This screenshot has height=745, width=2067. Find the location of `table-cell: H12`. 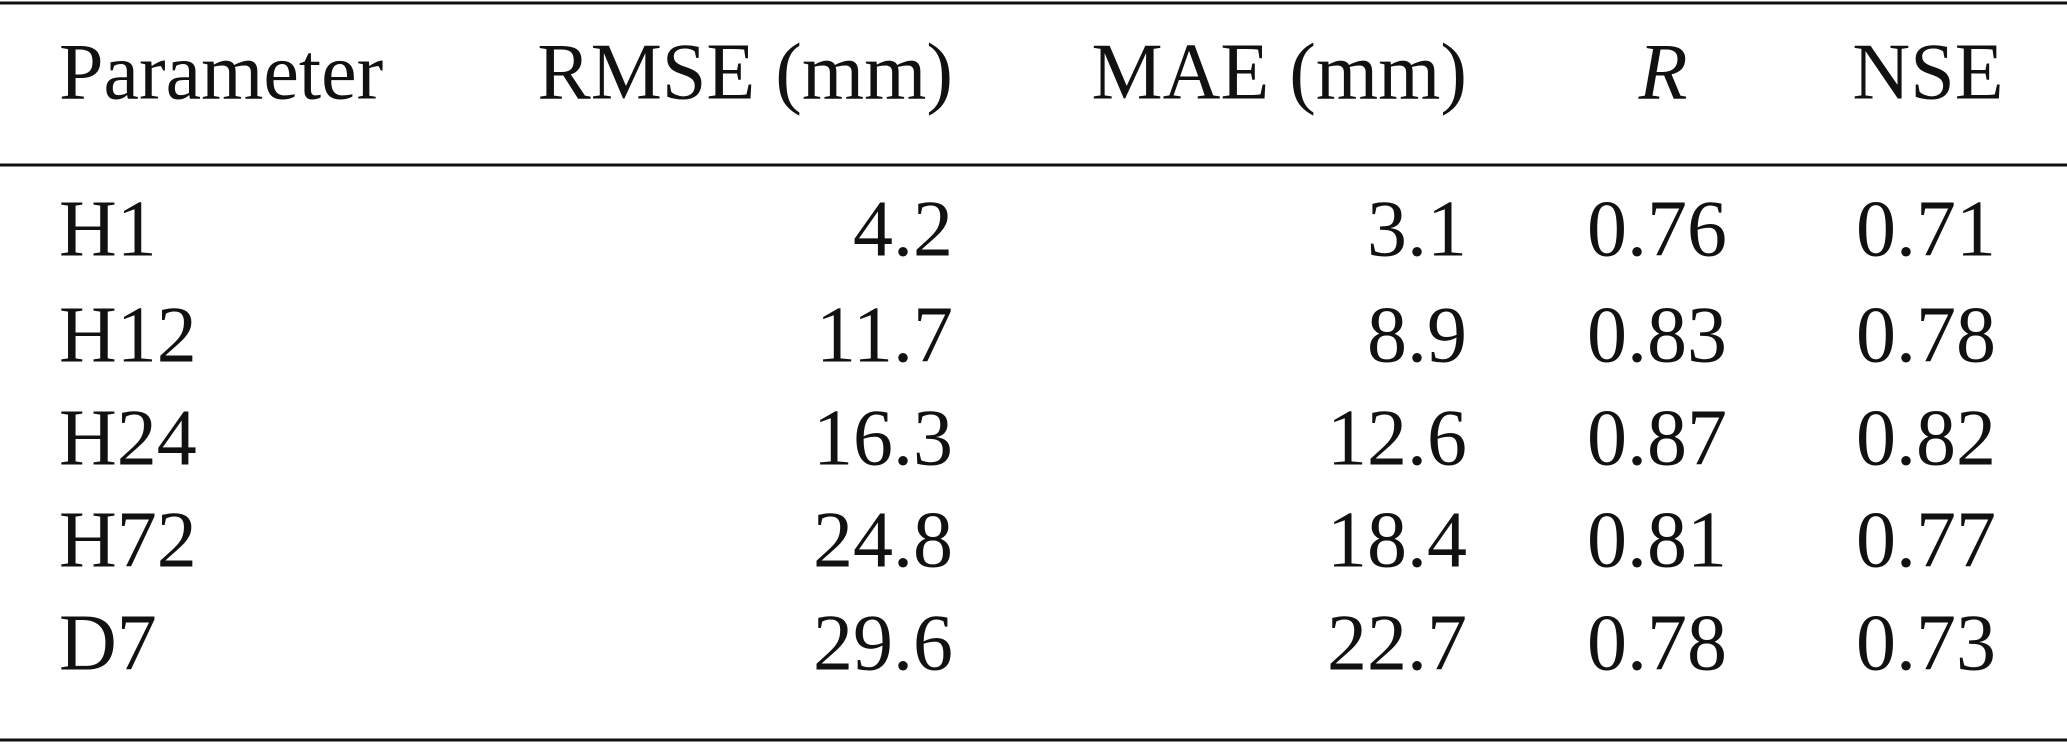

table-cell: H12 is located at coordinates (128, 335).